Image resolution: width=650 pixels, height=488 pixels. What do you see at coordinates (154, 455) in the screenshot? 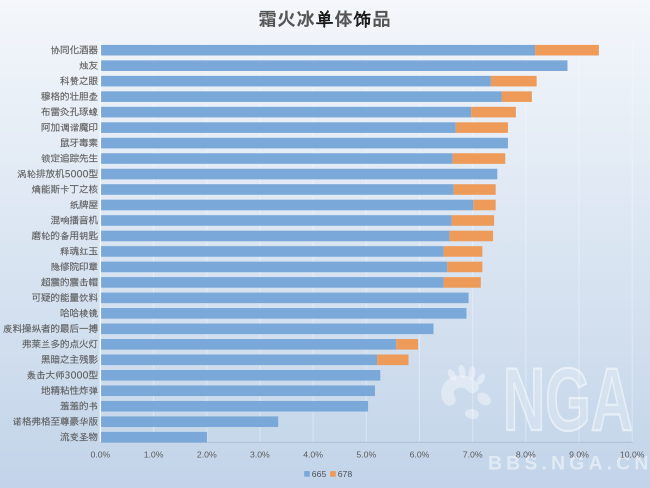
I see `svg-text: 1.0%` at bounding box center [154, 455].